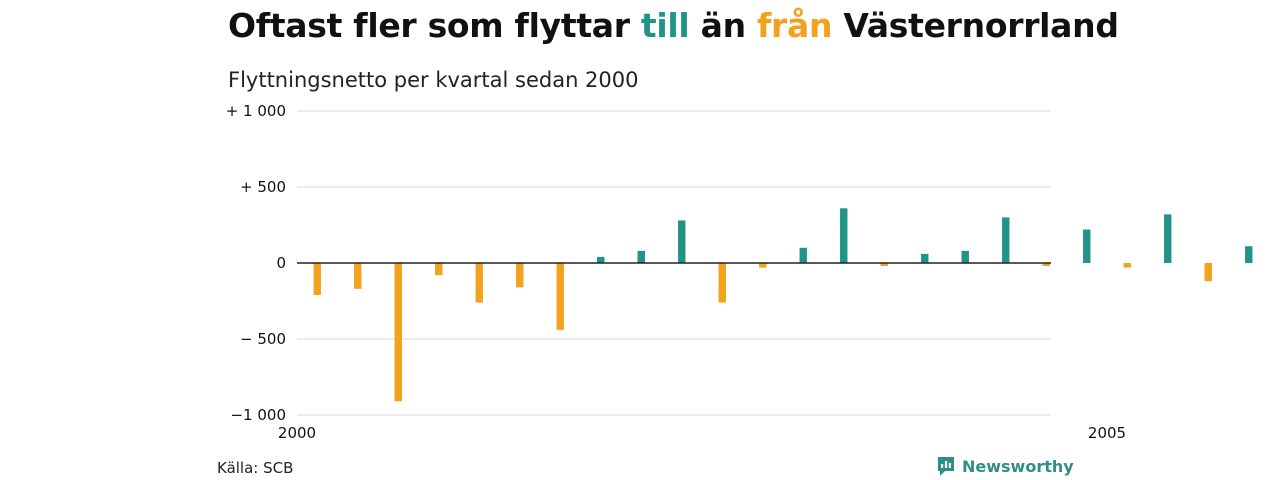 The image size is (1280, 480). I want to click on y-tick-label: + 1 000, so click(256, 111).